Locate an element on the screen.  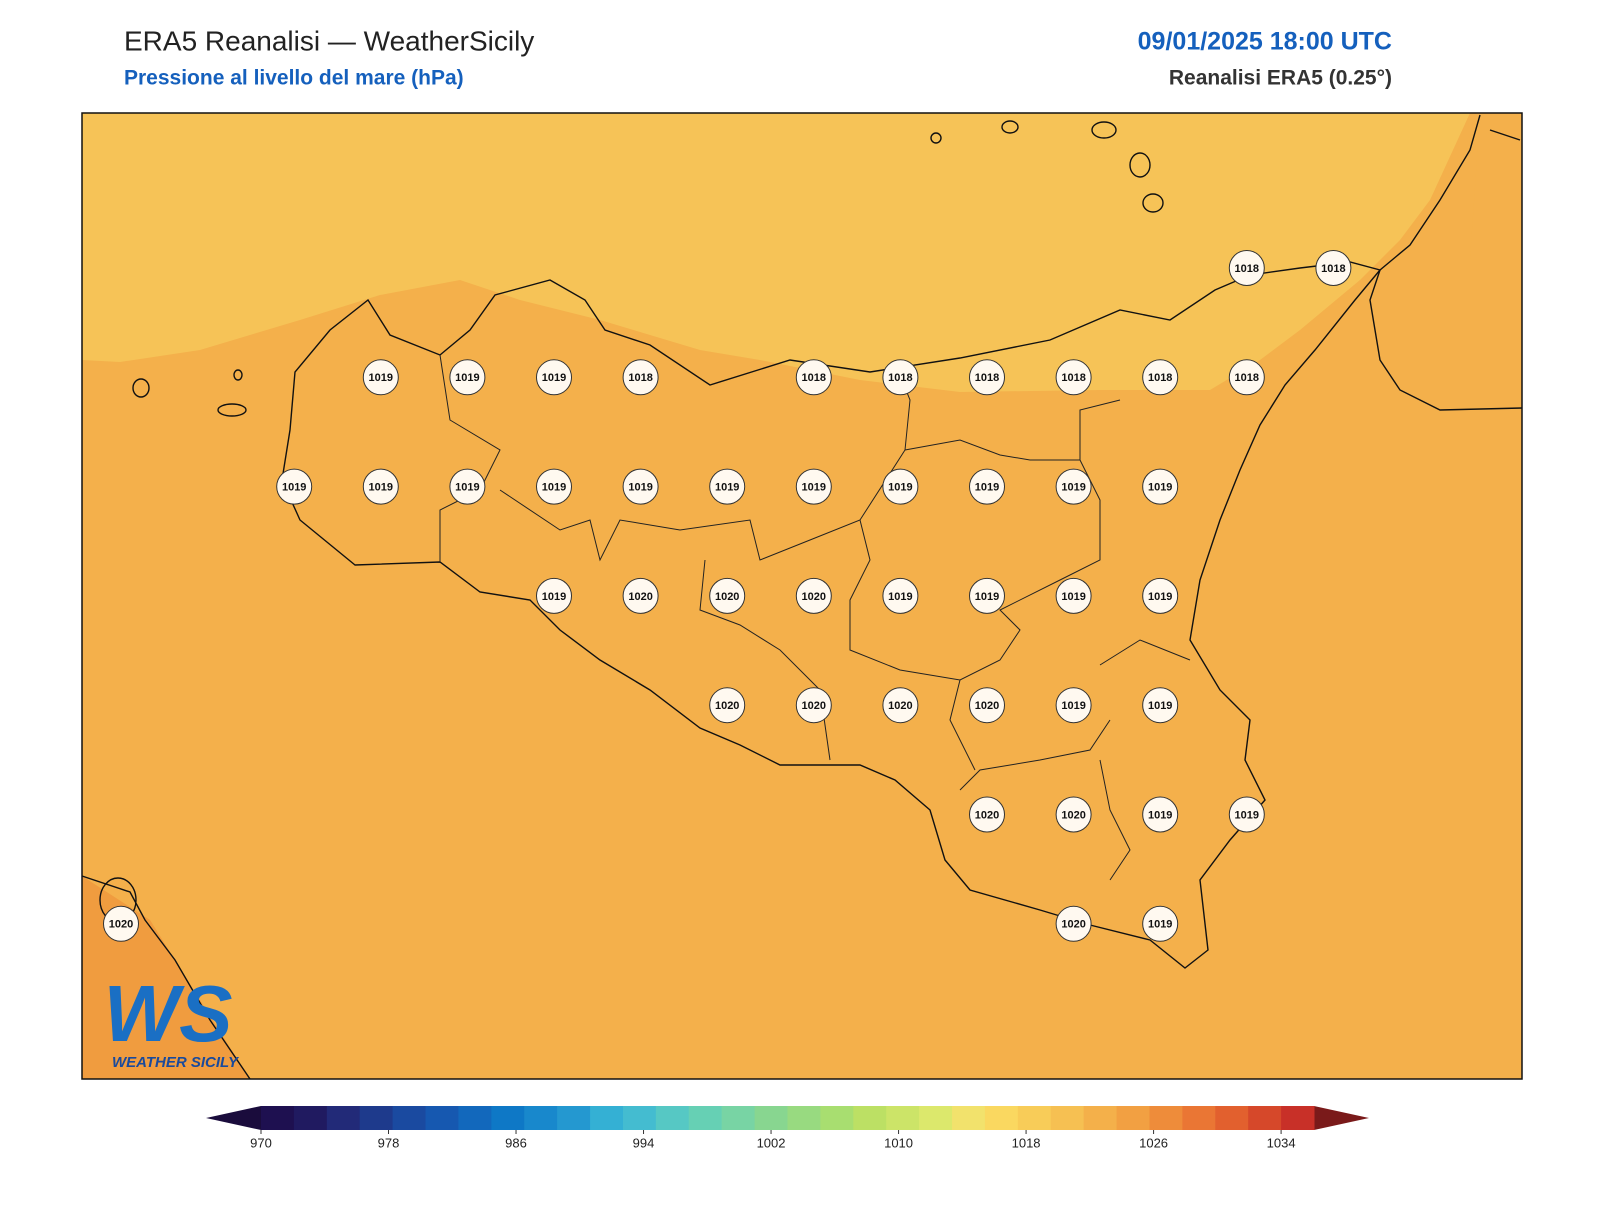
datetime: 09/01/2025 18:00 UTC is located at coordinates (1265, 42).